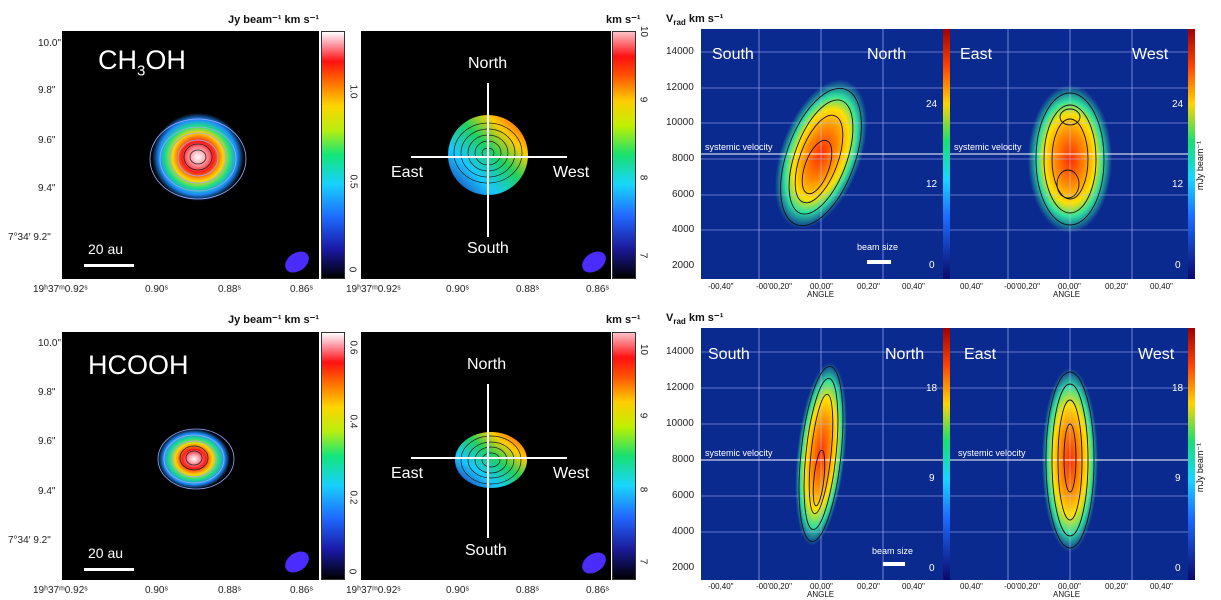  Describe the element at coordinates (946, 154) in the screenshot. I see `pv-colorbar-left` at that location.